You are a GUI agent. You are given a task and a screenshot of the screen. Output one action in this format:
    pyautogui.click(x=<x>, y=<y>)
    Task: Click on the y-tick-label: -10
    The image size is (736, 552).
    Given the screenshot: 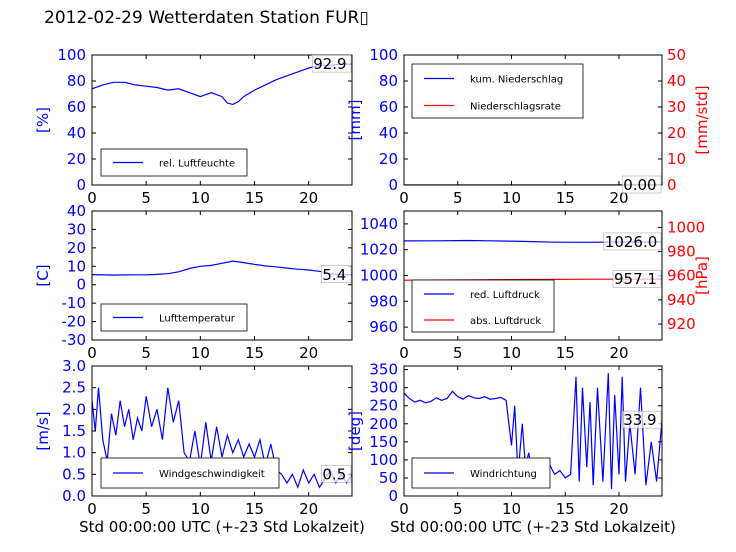 What is the action you would take?
    pyautogui.click(x=74, y=303)
    